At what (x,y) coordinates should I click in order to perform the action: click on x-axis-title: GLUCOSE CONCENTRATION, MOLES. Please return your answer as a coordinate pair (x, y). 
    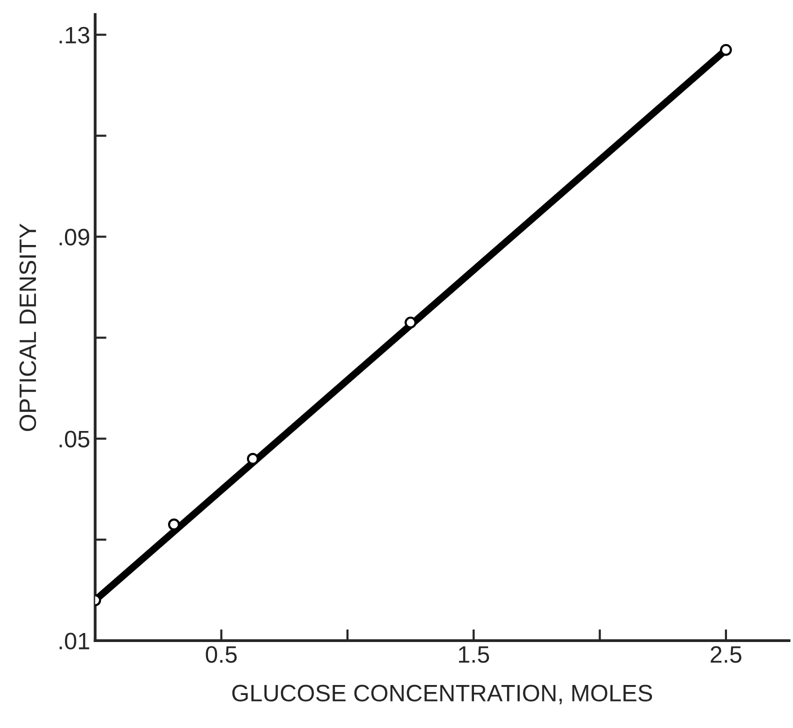
    Looking at the image, I should click on (442, 694).